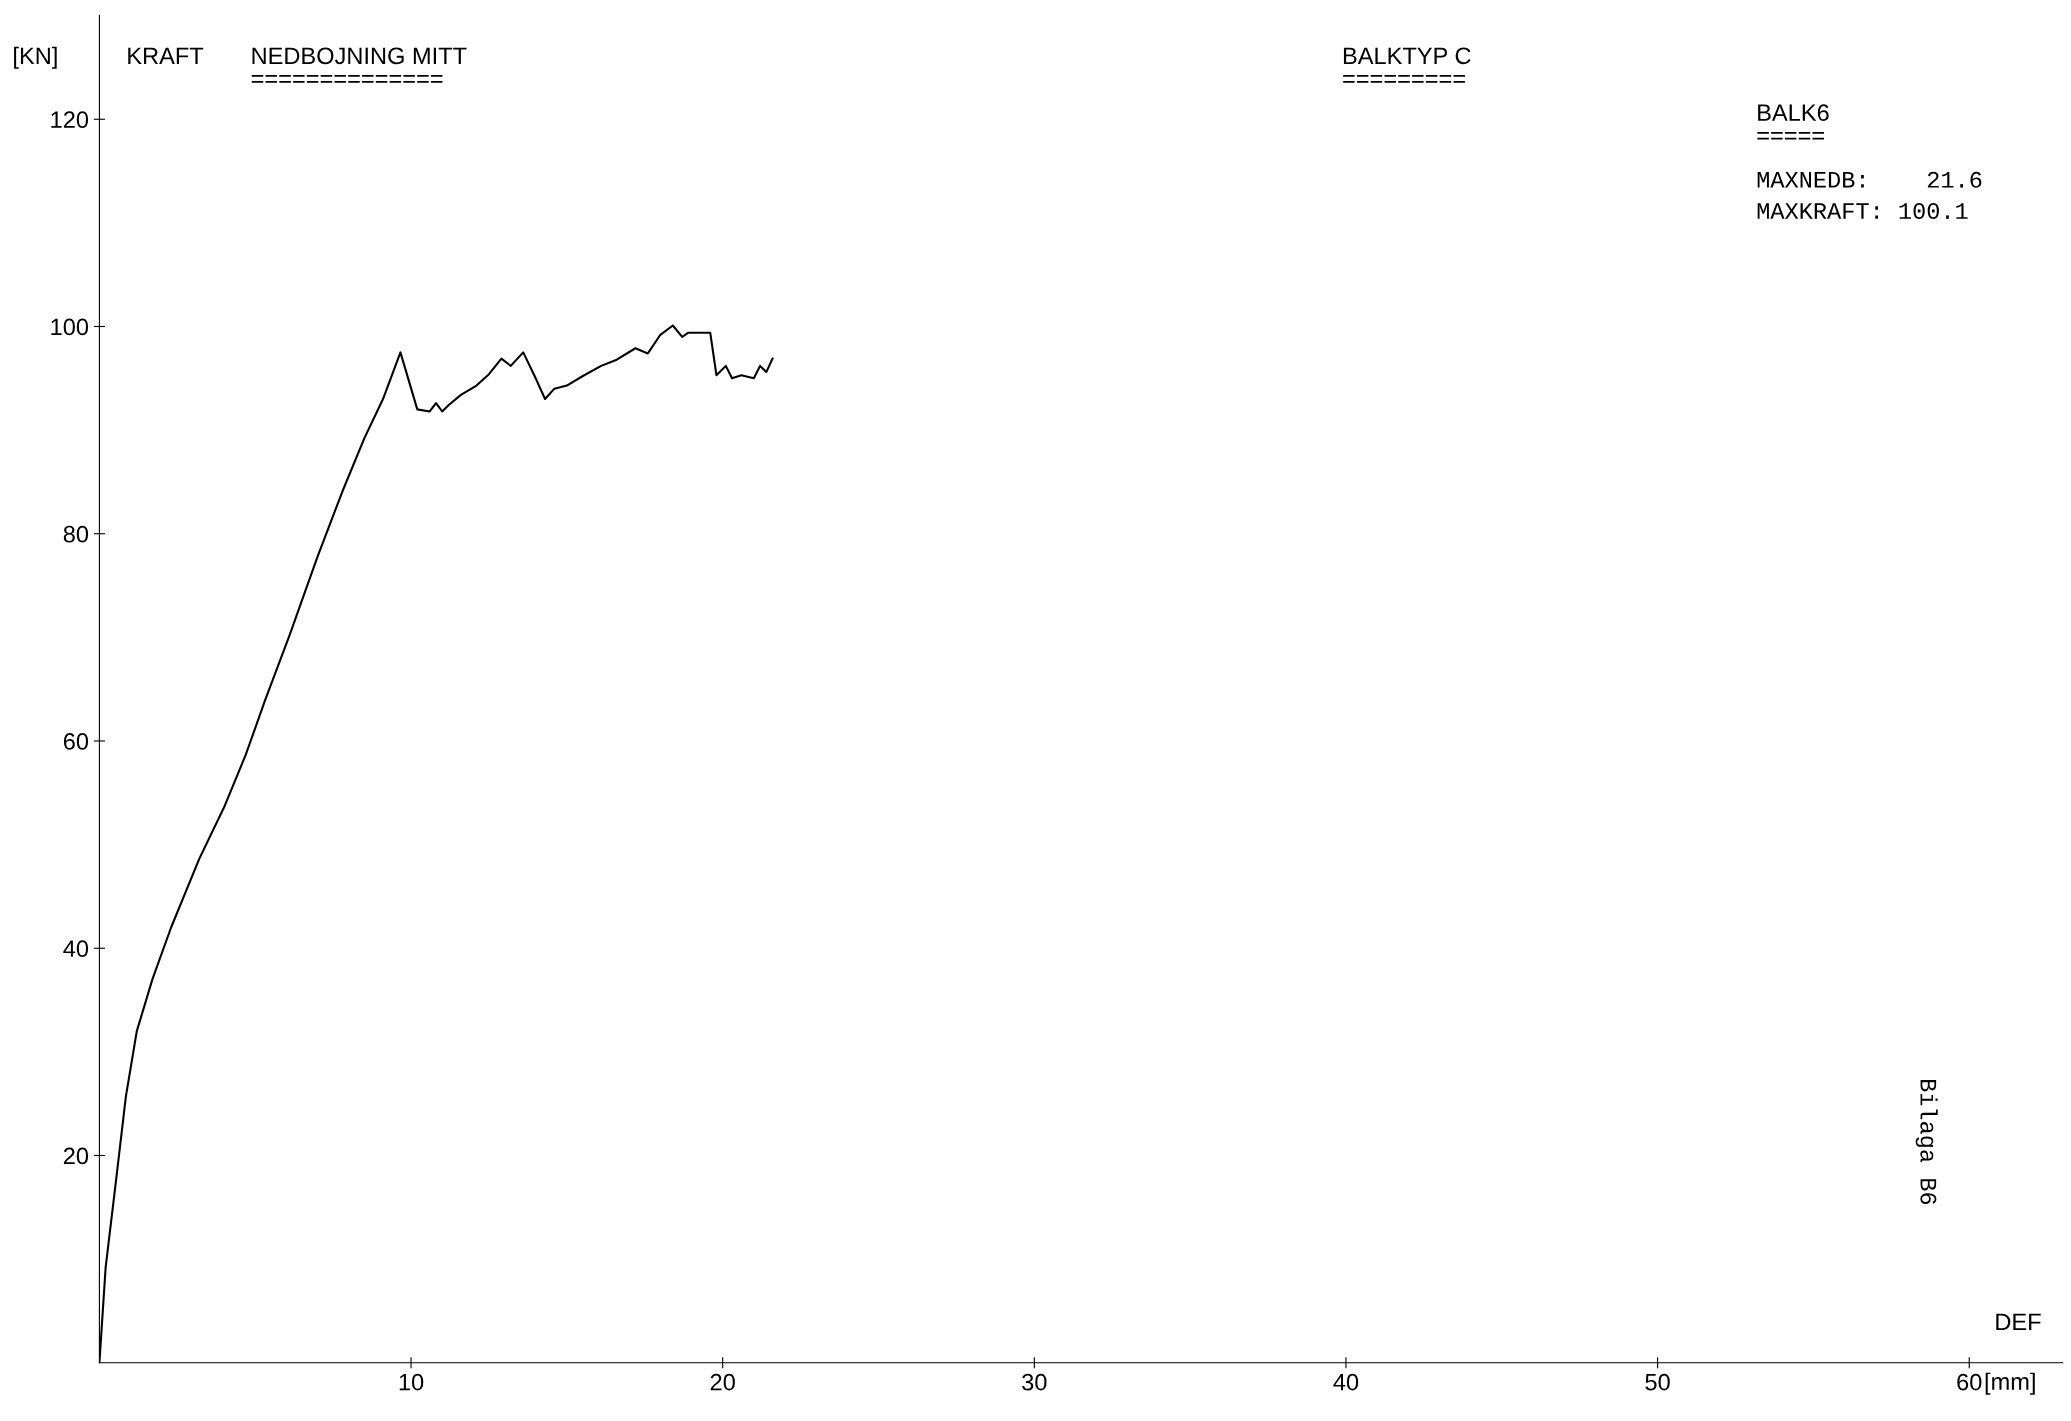 The image size is (2071, 1421). Describe the element at coordinates (1969, 1382) in the screenshot. I see `x-tick-label: 60` at that location.